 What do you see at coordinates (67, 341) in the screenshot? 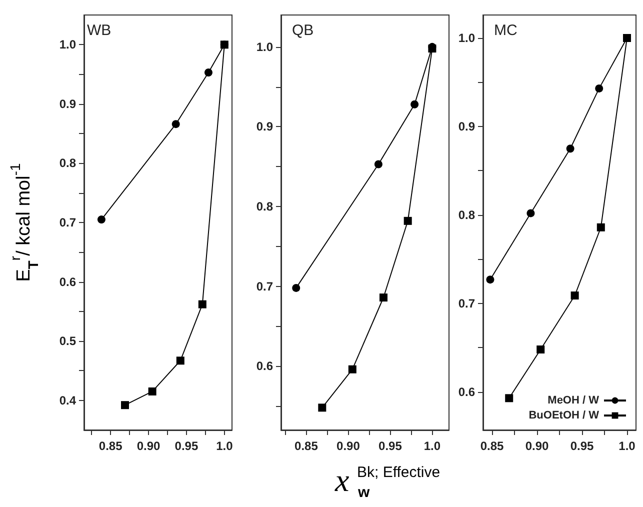
I see `y-tick-label: 0.5` at bounding box center [67, 341].